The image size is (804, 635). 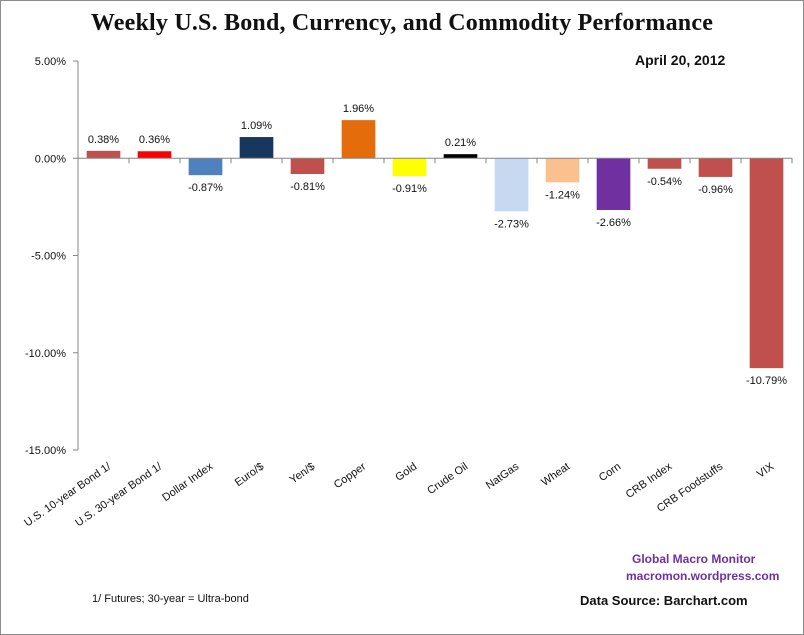 What do you see at coordinates (406, 472) in the screenshot?
I see `category-label: Gold` at bounding box center [406, 472].